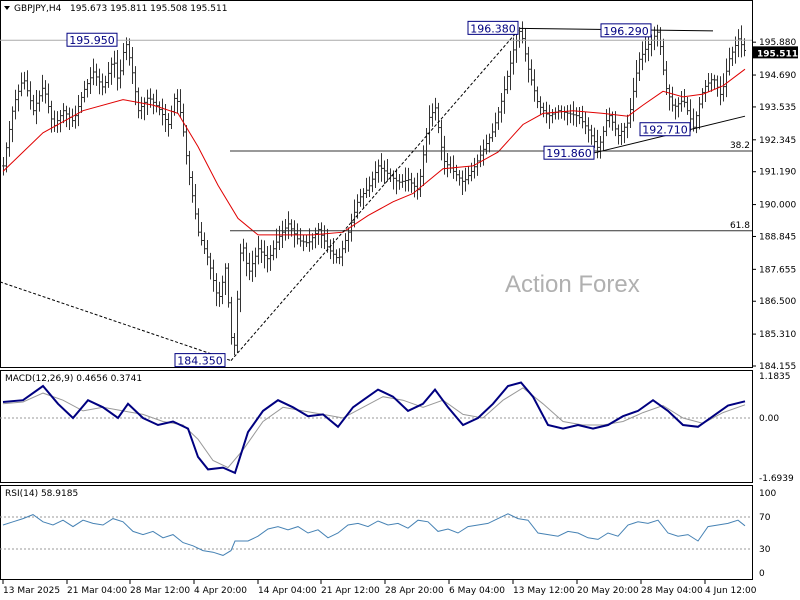  I want to click on macd-plot, so click(376, 428).